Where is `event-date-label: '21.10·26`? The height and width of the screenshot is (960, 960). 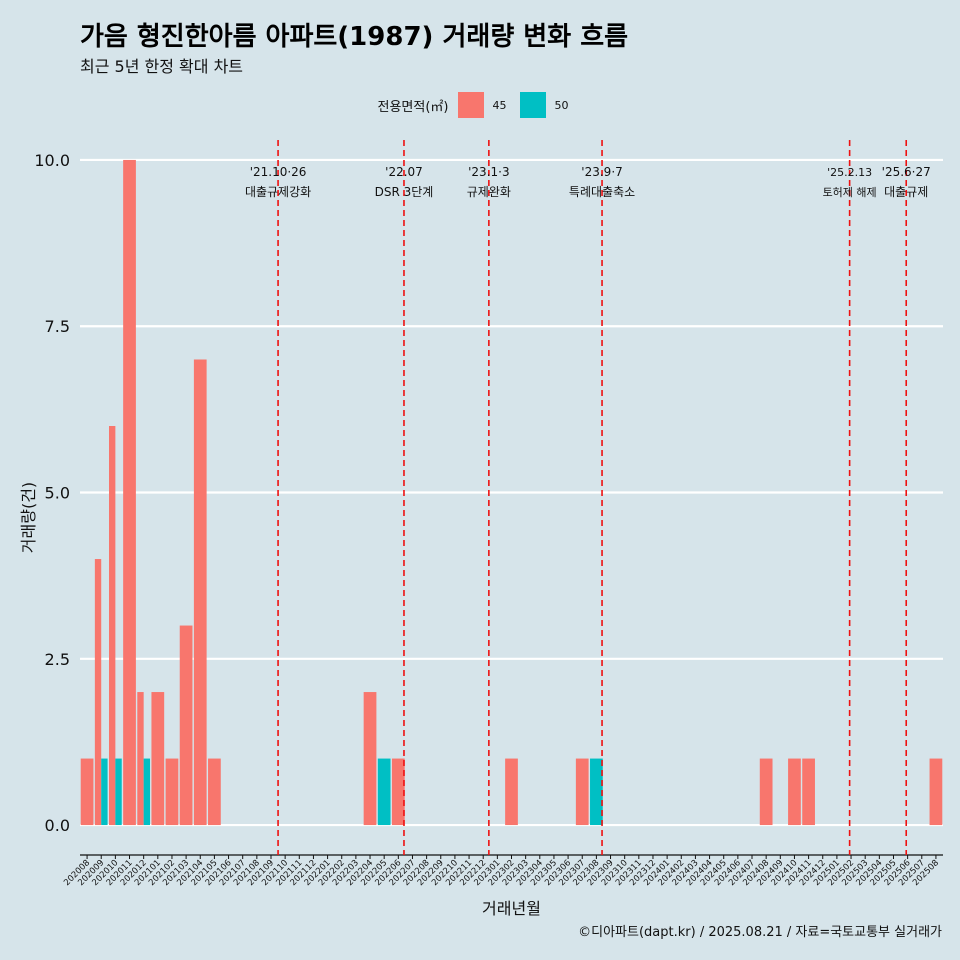
event-date-label: '21.10·26 is located at coordinates (278, 172).